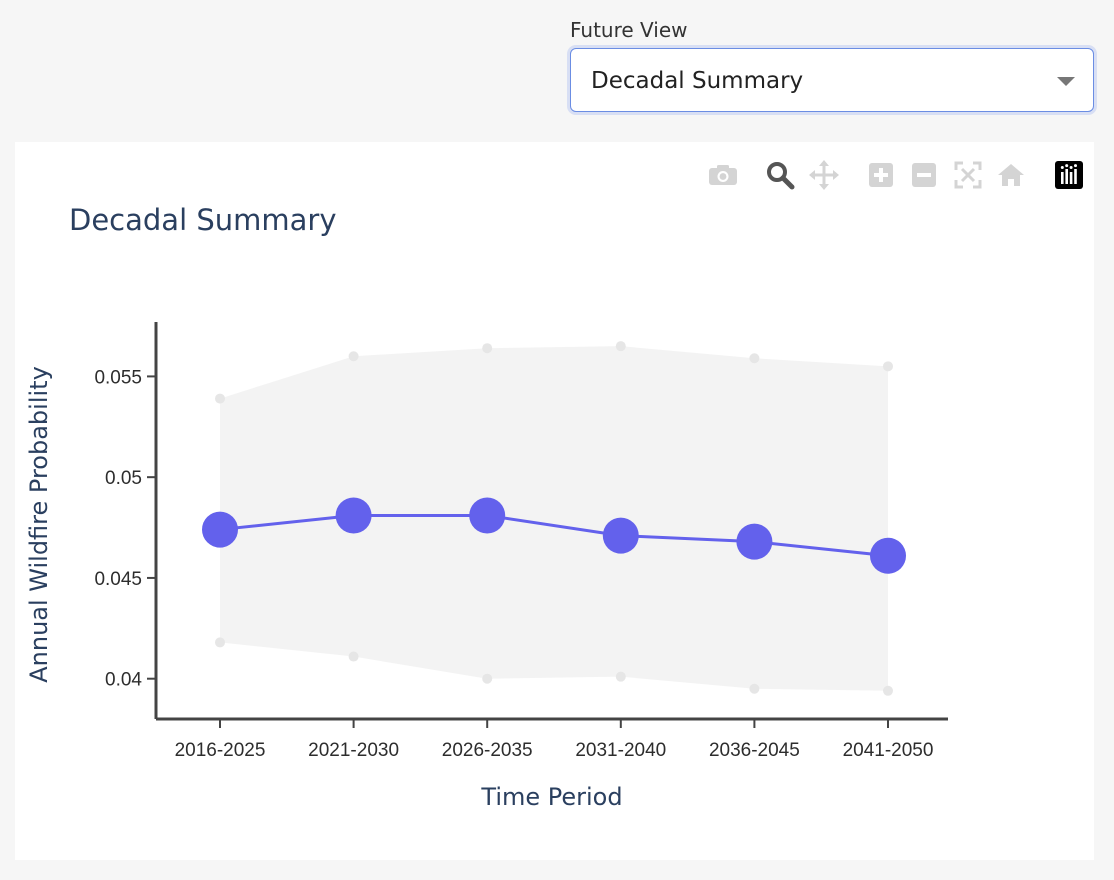 The height and width of the screenshot is (880, 1114). What do you see at coordinates (754, 750) in the screenshot?
I see `x-tick-label: 2036-2045` at bounding box center [754, 750].